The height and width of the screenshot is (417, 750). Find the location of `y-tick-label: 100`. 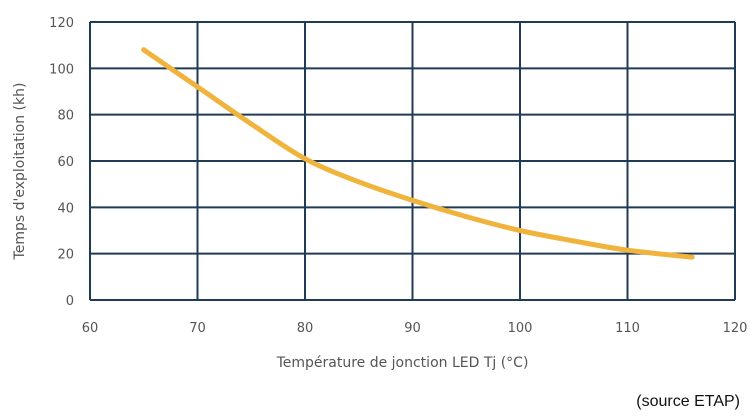

y-tick-label: 100 is located at coordinates (61, 69).